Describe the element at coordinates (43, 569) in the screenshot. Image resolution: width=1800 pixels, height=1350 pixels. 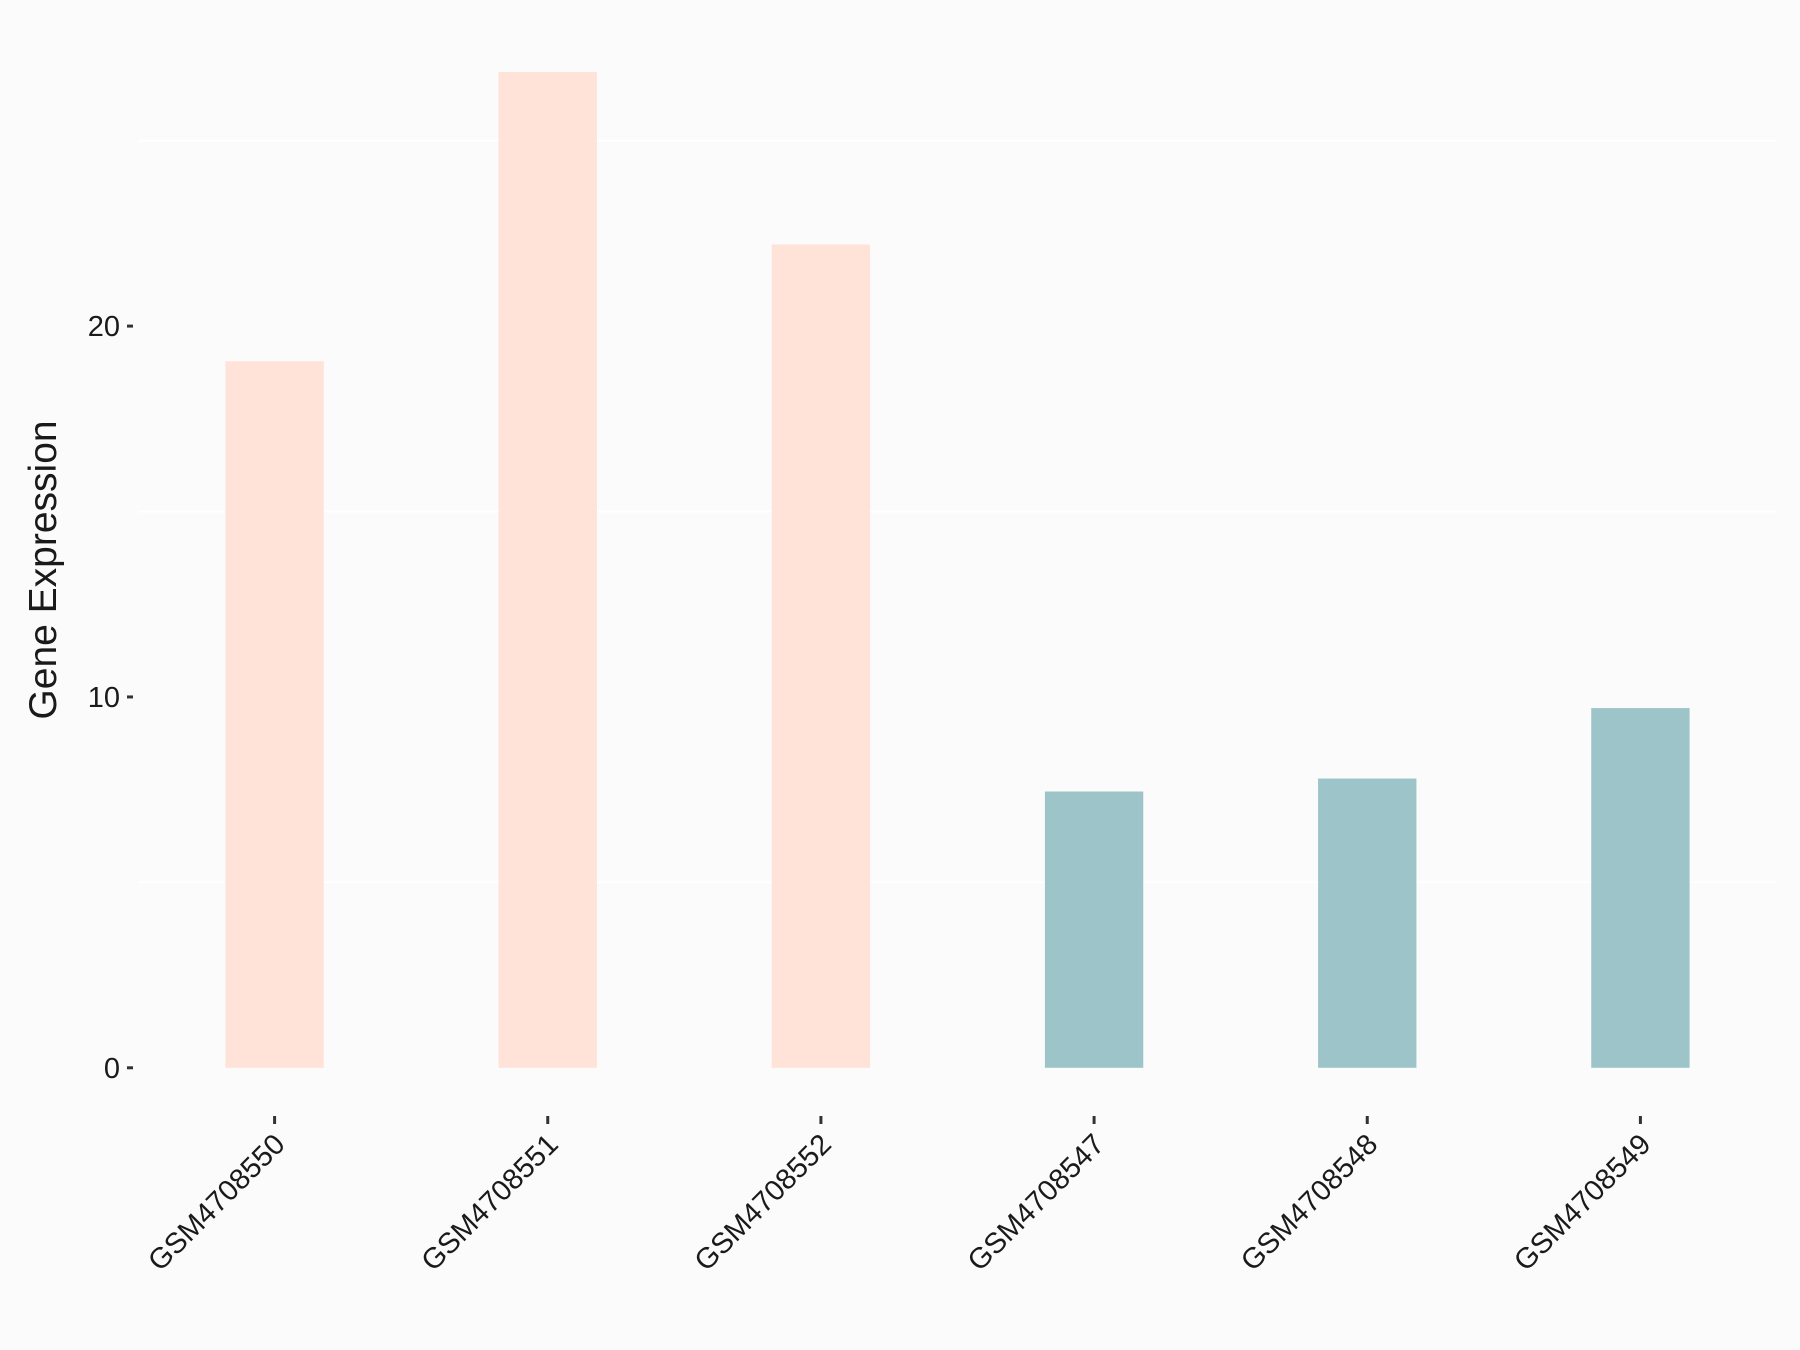
I see `y-axis-title: Gene Expression` at that location.